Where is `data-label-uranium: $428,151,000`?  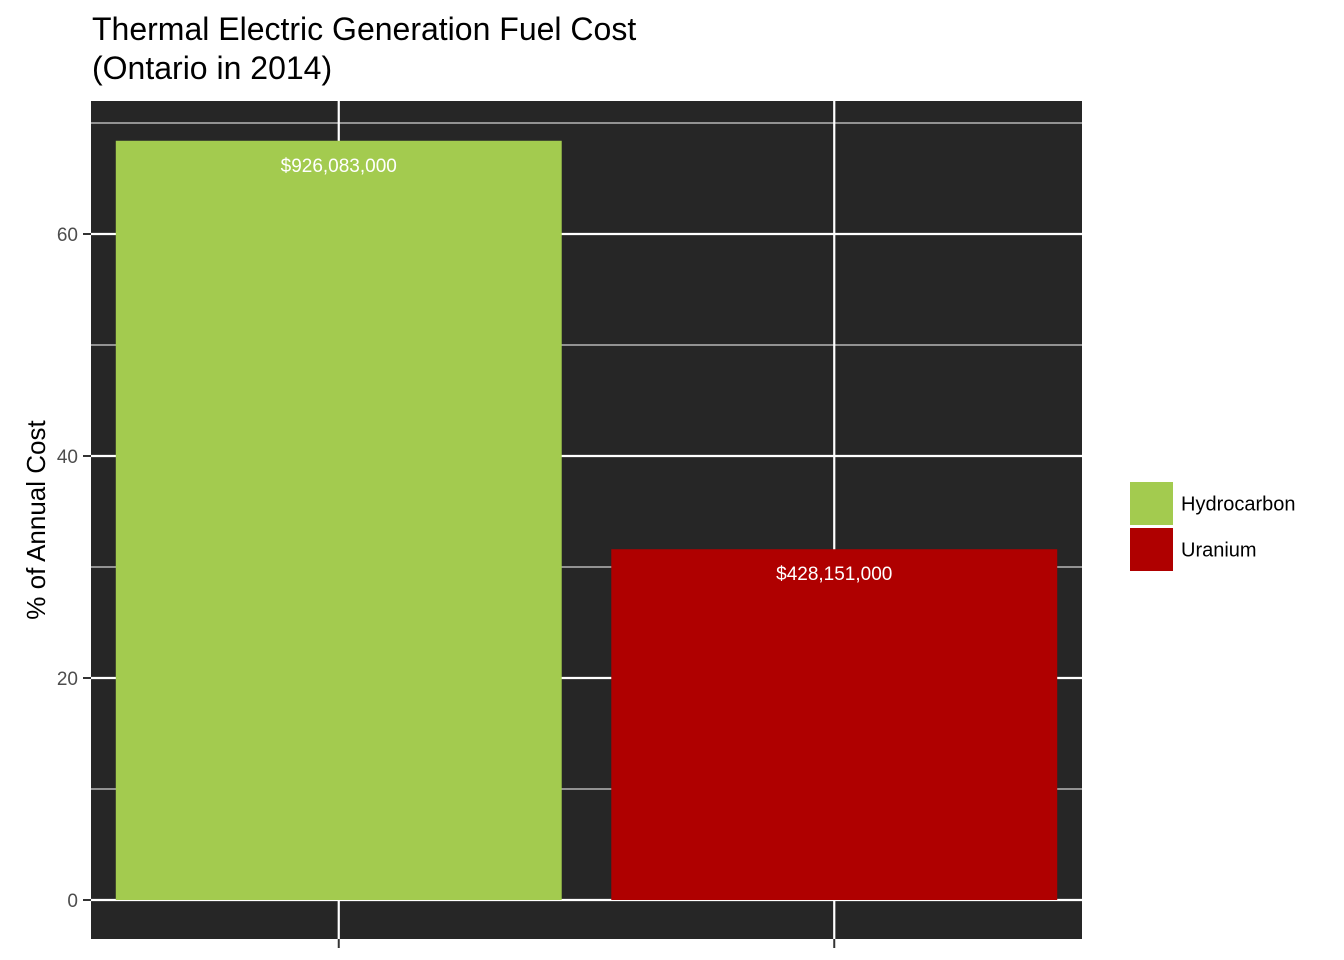 data-label-uranium: $428,151,000 is located at coordinates (834, 574).